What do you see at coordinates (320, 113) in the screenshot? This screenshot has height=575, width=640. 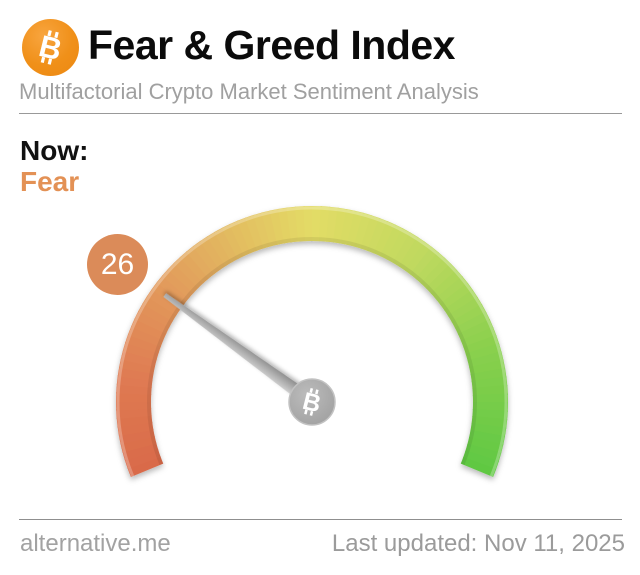 I see `header-divider` at bounding box center [320, 113].